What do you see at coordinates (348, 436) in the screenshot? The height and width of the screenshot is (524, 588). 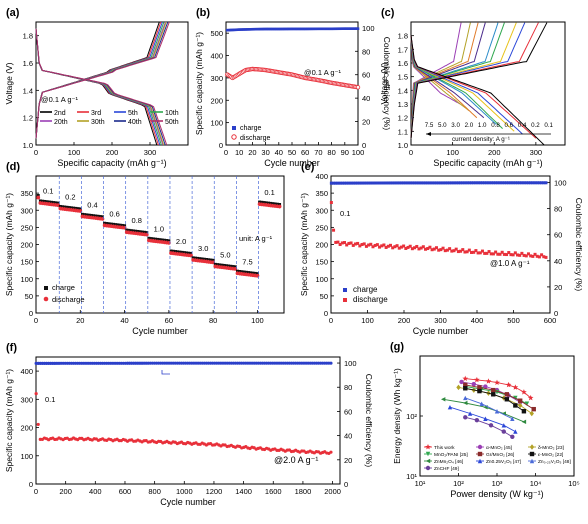 I see `y2-tick-label-f: 40` at bounding box center [348, 436].